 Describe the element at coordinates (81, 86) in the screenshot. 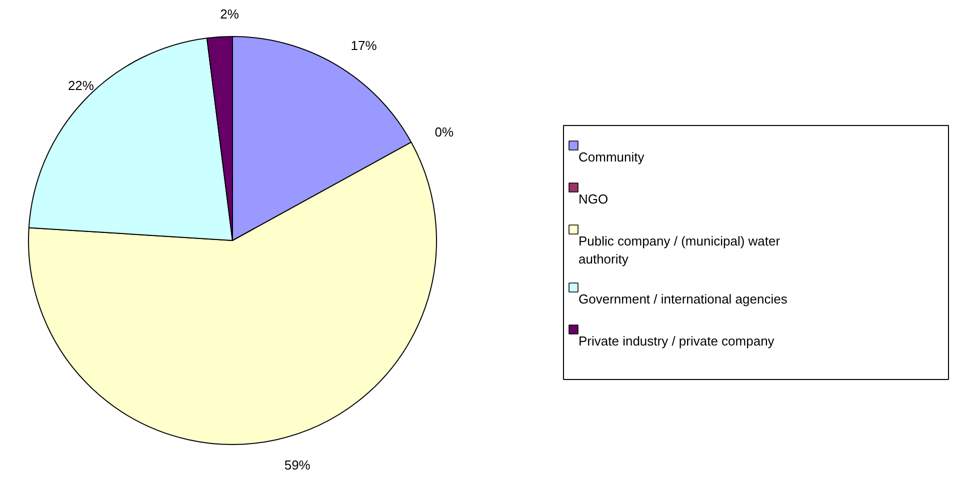

I see `data-label: 22%` at that location.